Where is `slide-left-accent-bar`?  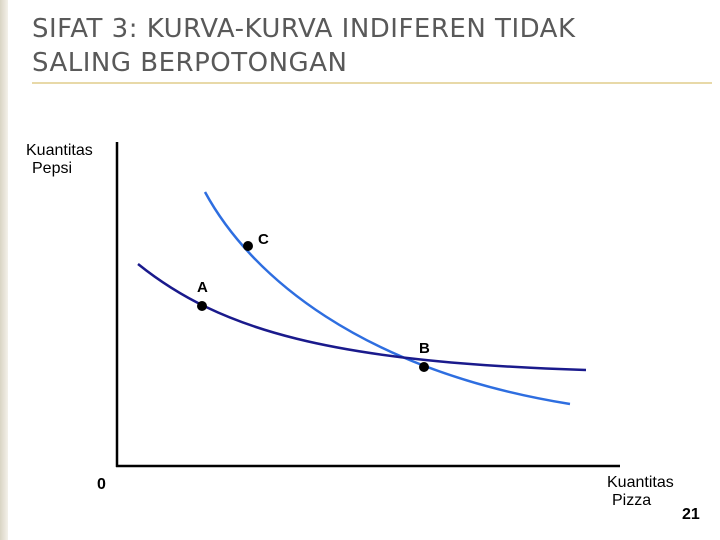
slide-left-accent-bar is located at coordinates (4, 270).